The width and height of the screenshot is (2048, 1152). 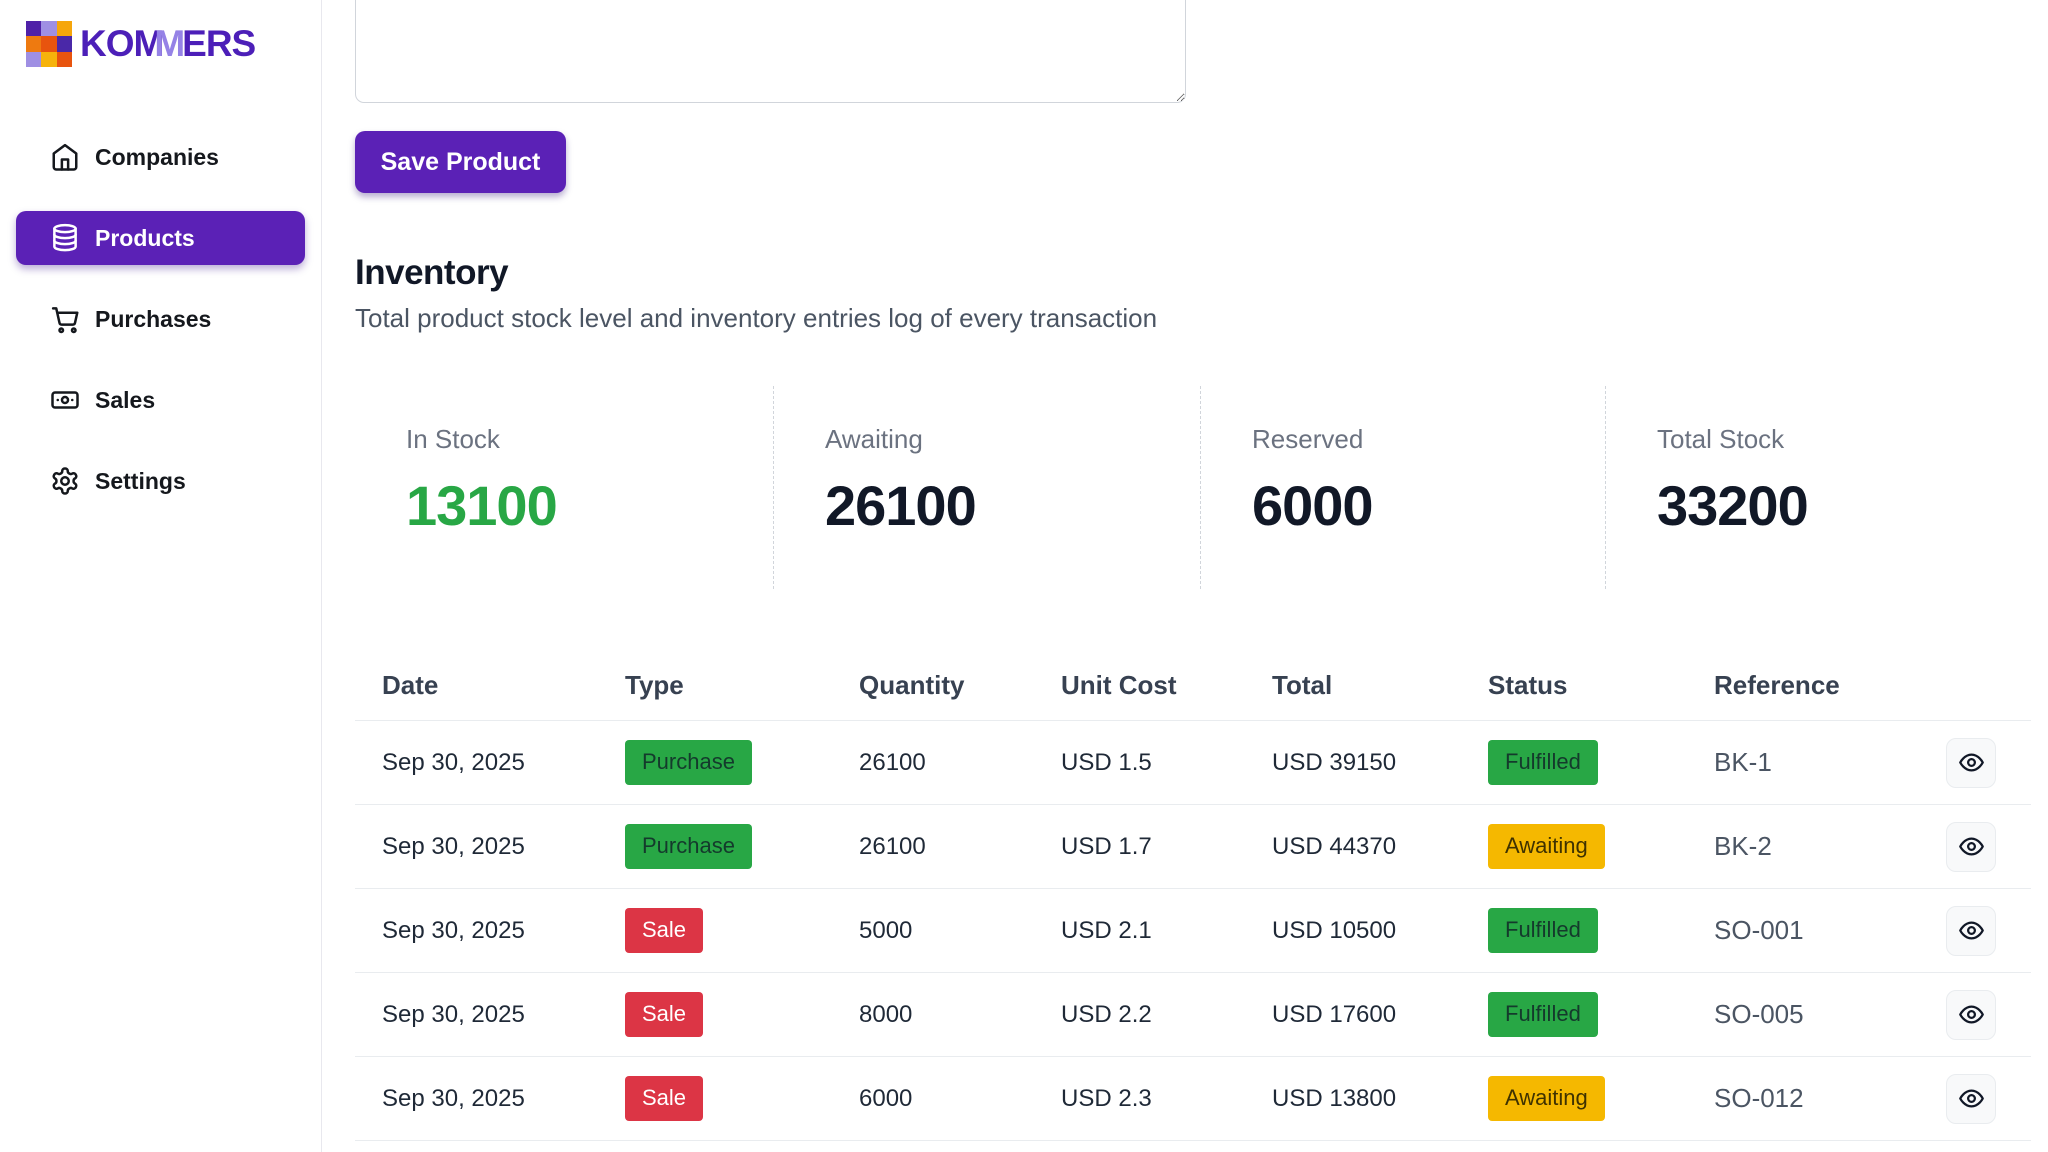 I want to click on stat-reserved: Reserved 6000, so click(x=1402, y=487).